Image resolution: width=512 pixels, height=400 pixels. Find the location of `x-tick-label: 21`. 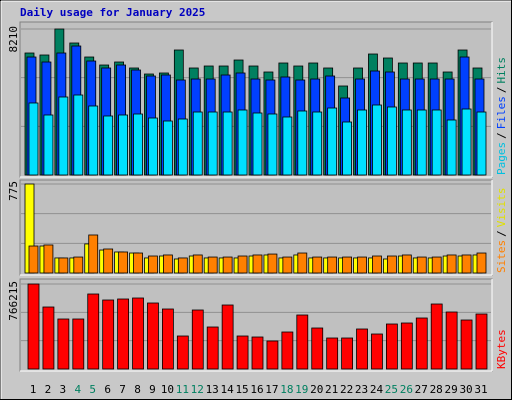

x-tick-label: 21 is located at coordinates (331, 389).